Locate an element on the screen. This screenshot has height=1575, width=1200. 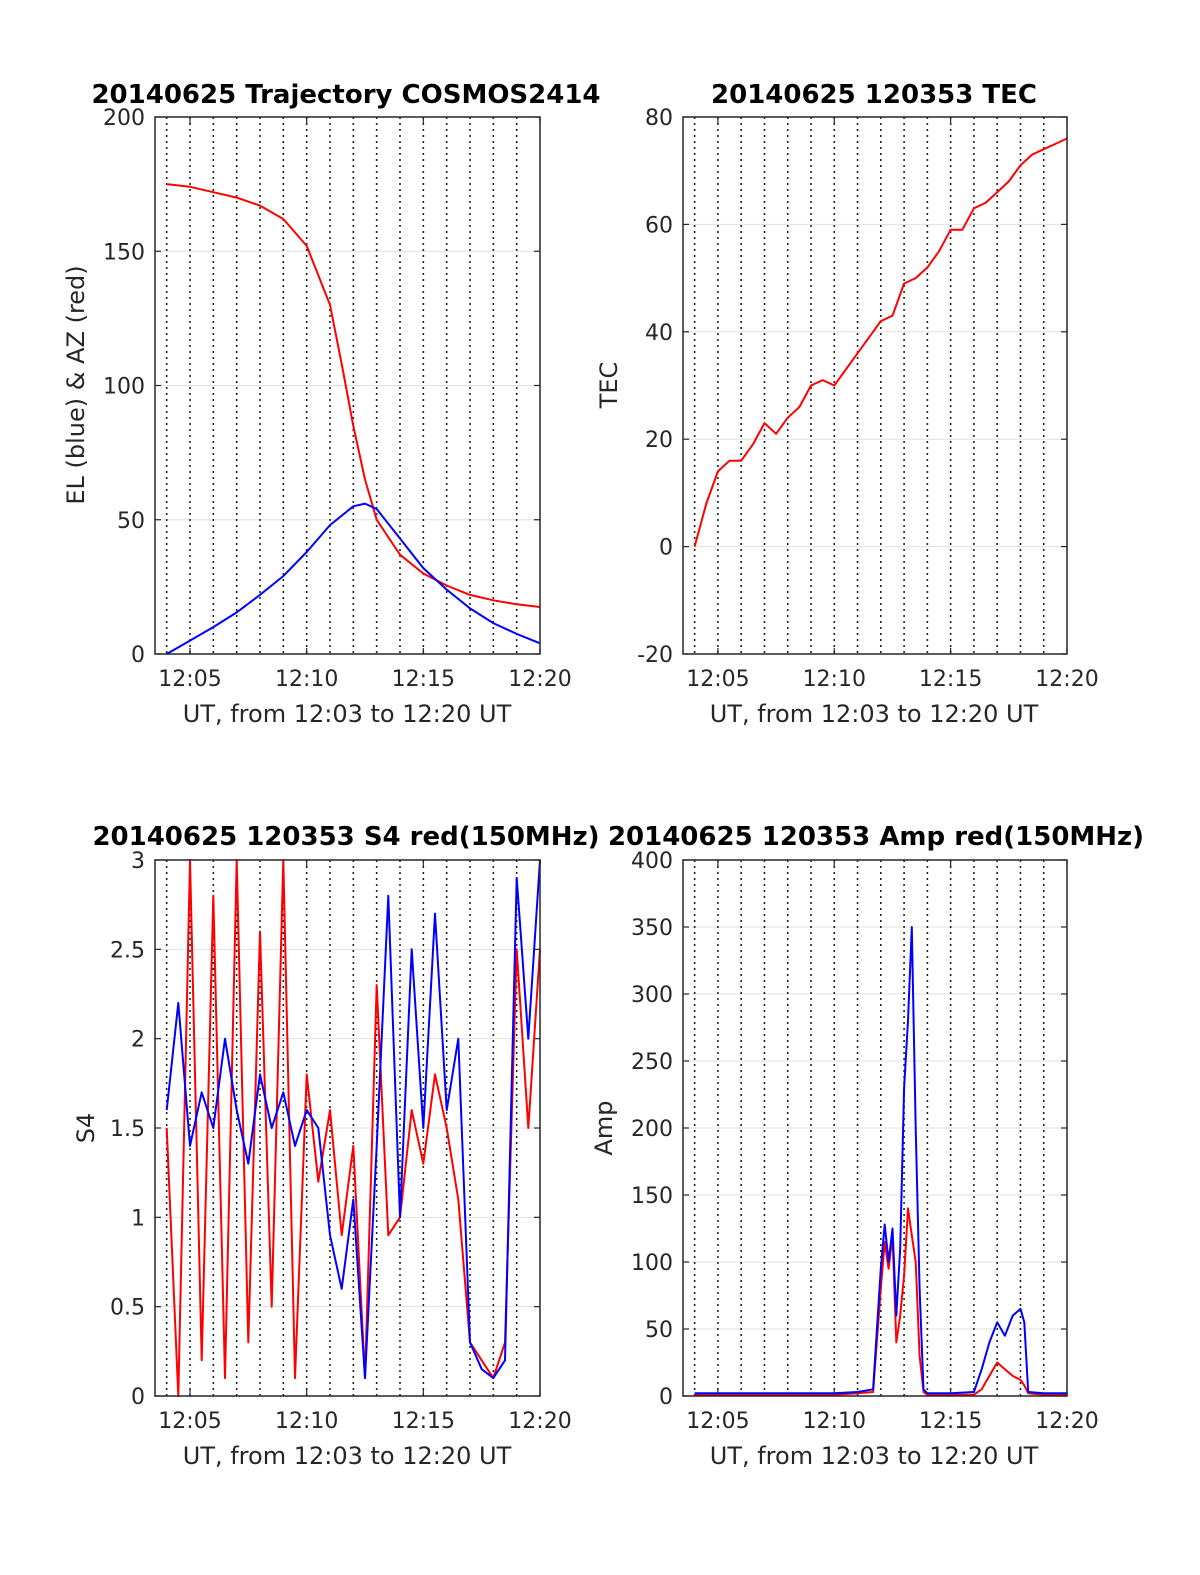
y-tick-labels: -20 0 20 40 60 80 is located at coordinates (655, 387).